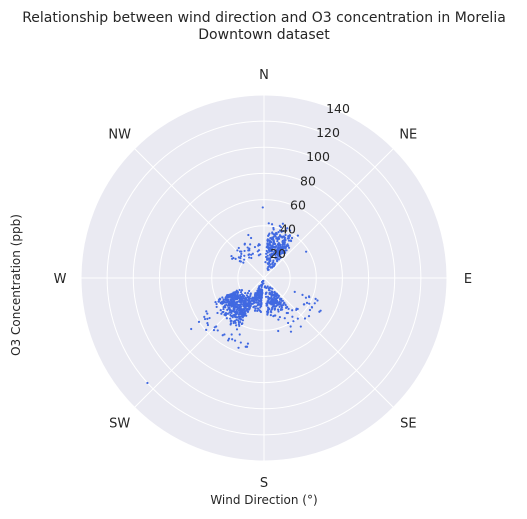 This screenshot has width=527, height=519. Describe the element at coordinates (119, 423) in the screenshot. I see `compass-label-sw: SW` at that location.